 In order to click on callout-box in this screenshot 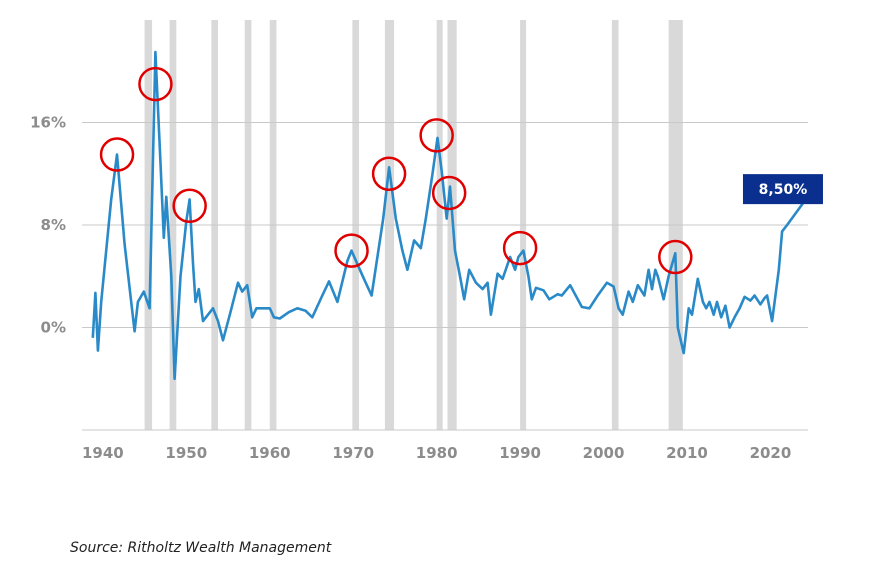, I will do `click(782, 189)`.